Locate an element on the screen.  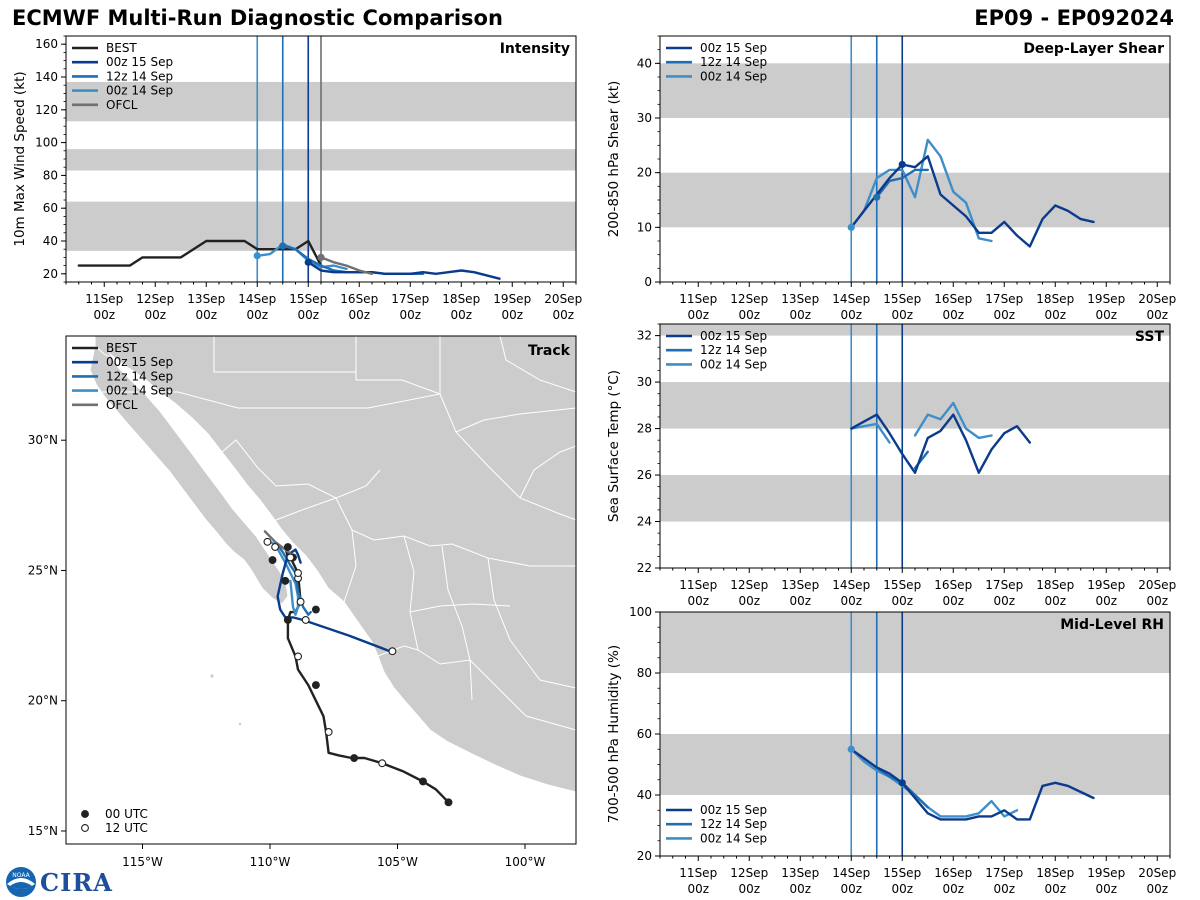
intensity-ytick-label-4: 100 is located at coordinates (46, 143).